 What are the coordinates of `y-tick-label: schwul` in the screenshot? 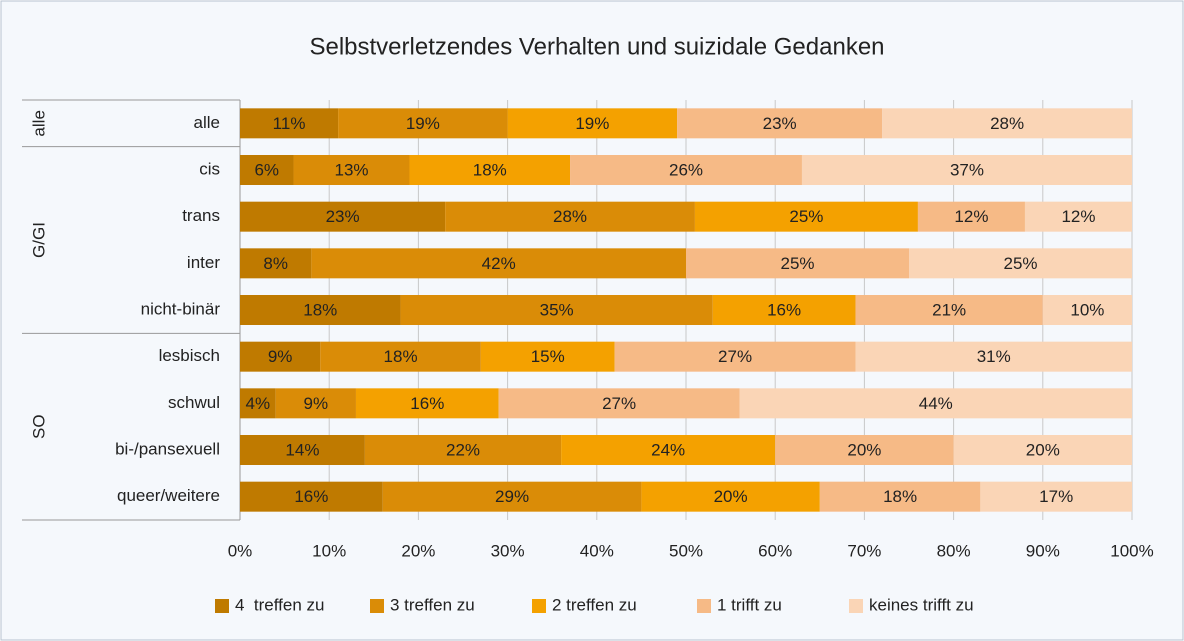 It's located at (194, 402).